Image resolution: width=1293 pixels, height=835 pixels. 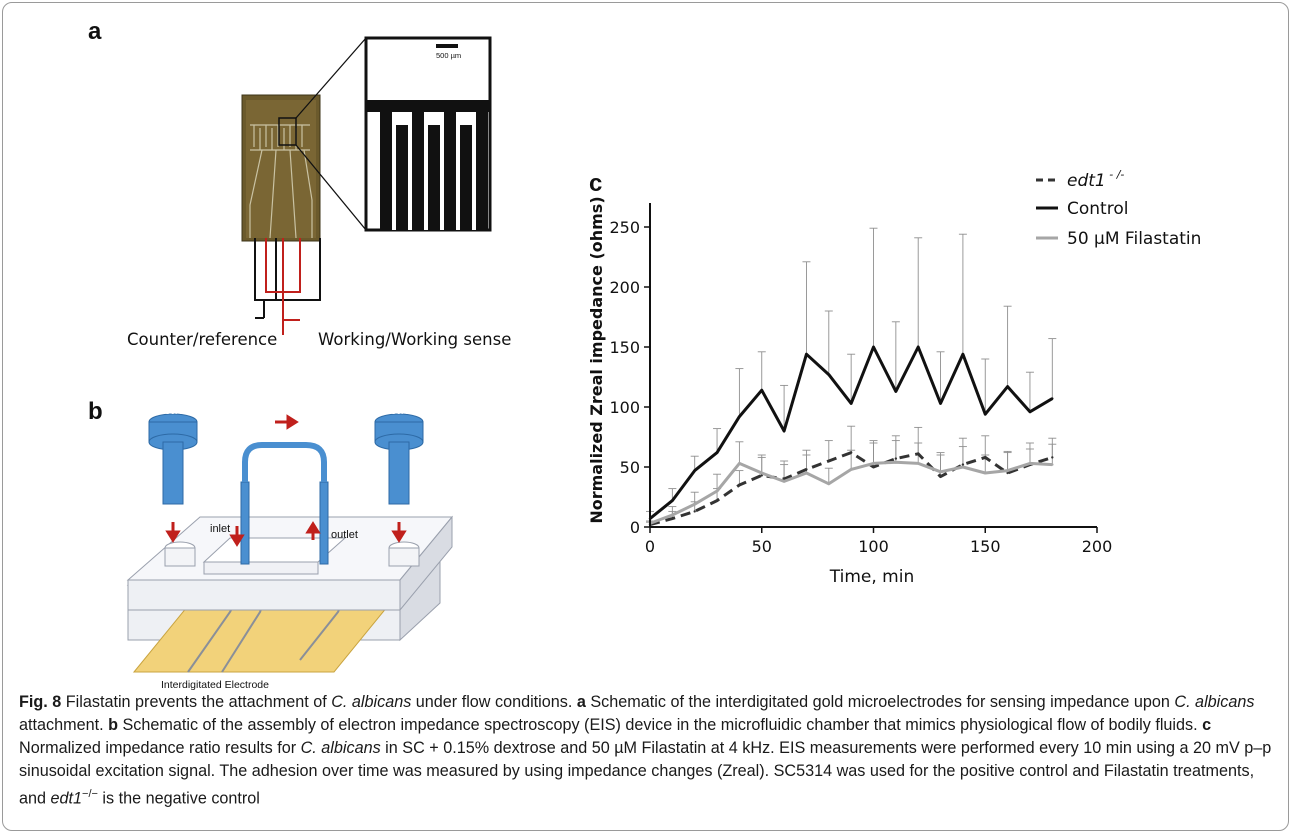 What do you see at coordinates (40, 702) in the screenshot?
I see `caption-fig-label: Fig. 8` at bounding box center [40, 702].